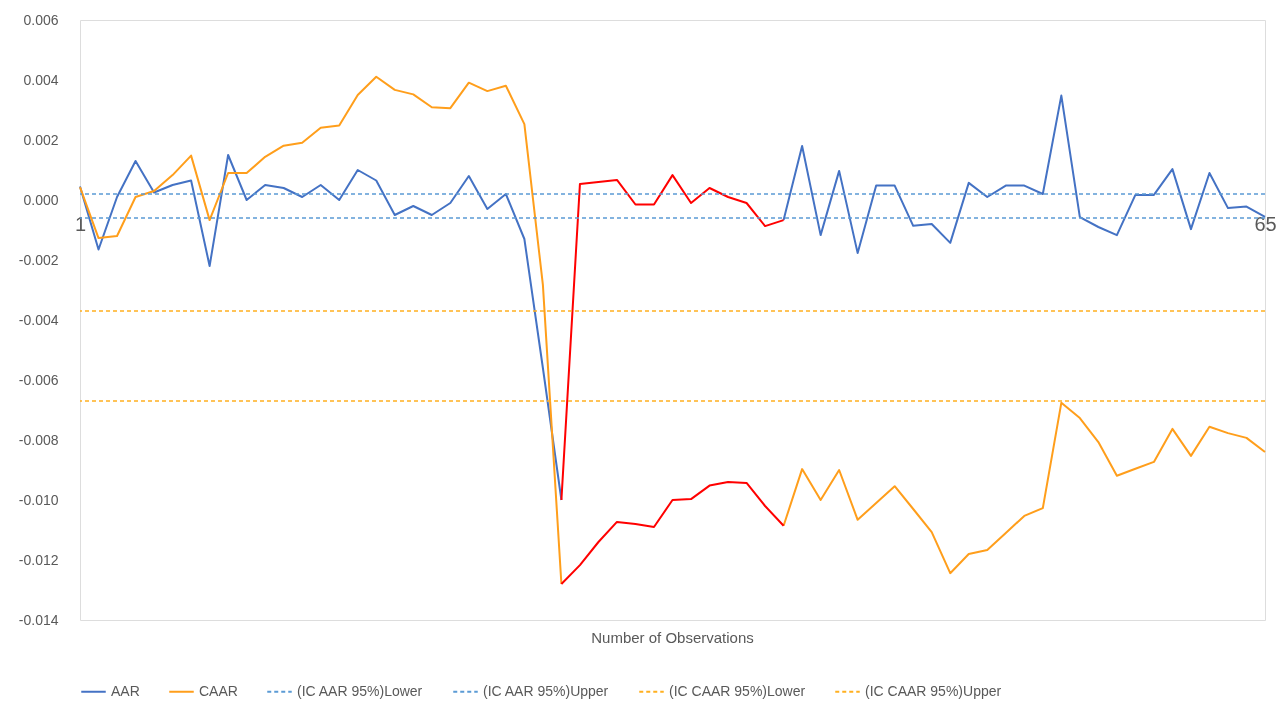  I want to click on y-tick-label: 0.004, so click(41, 79).